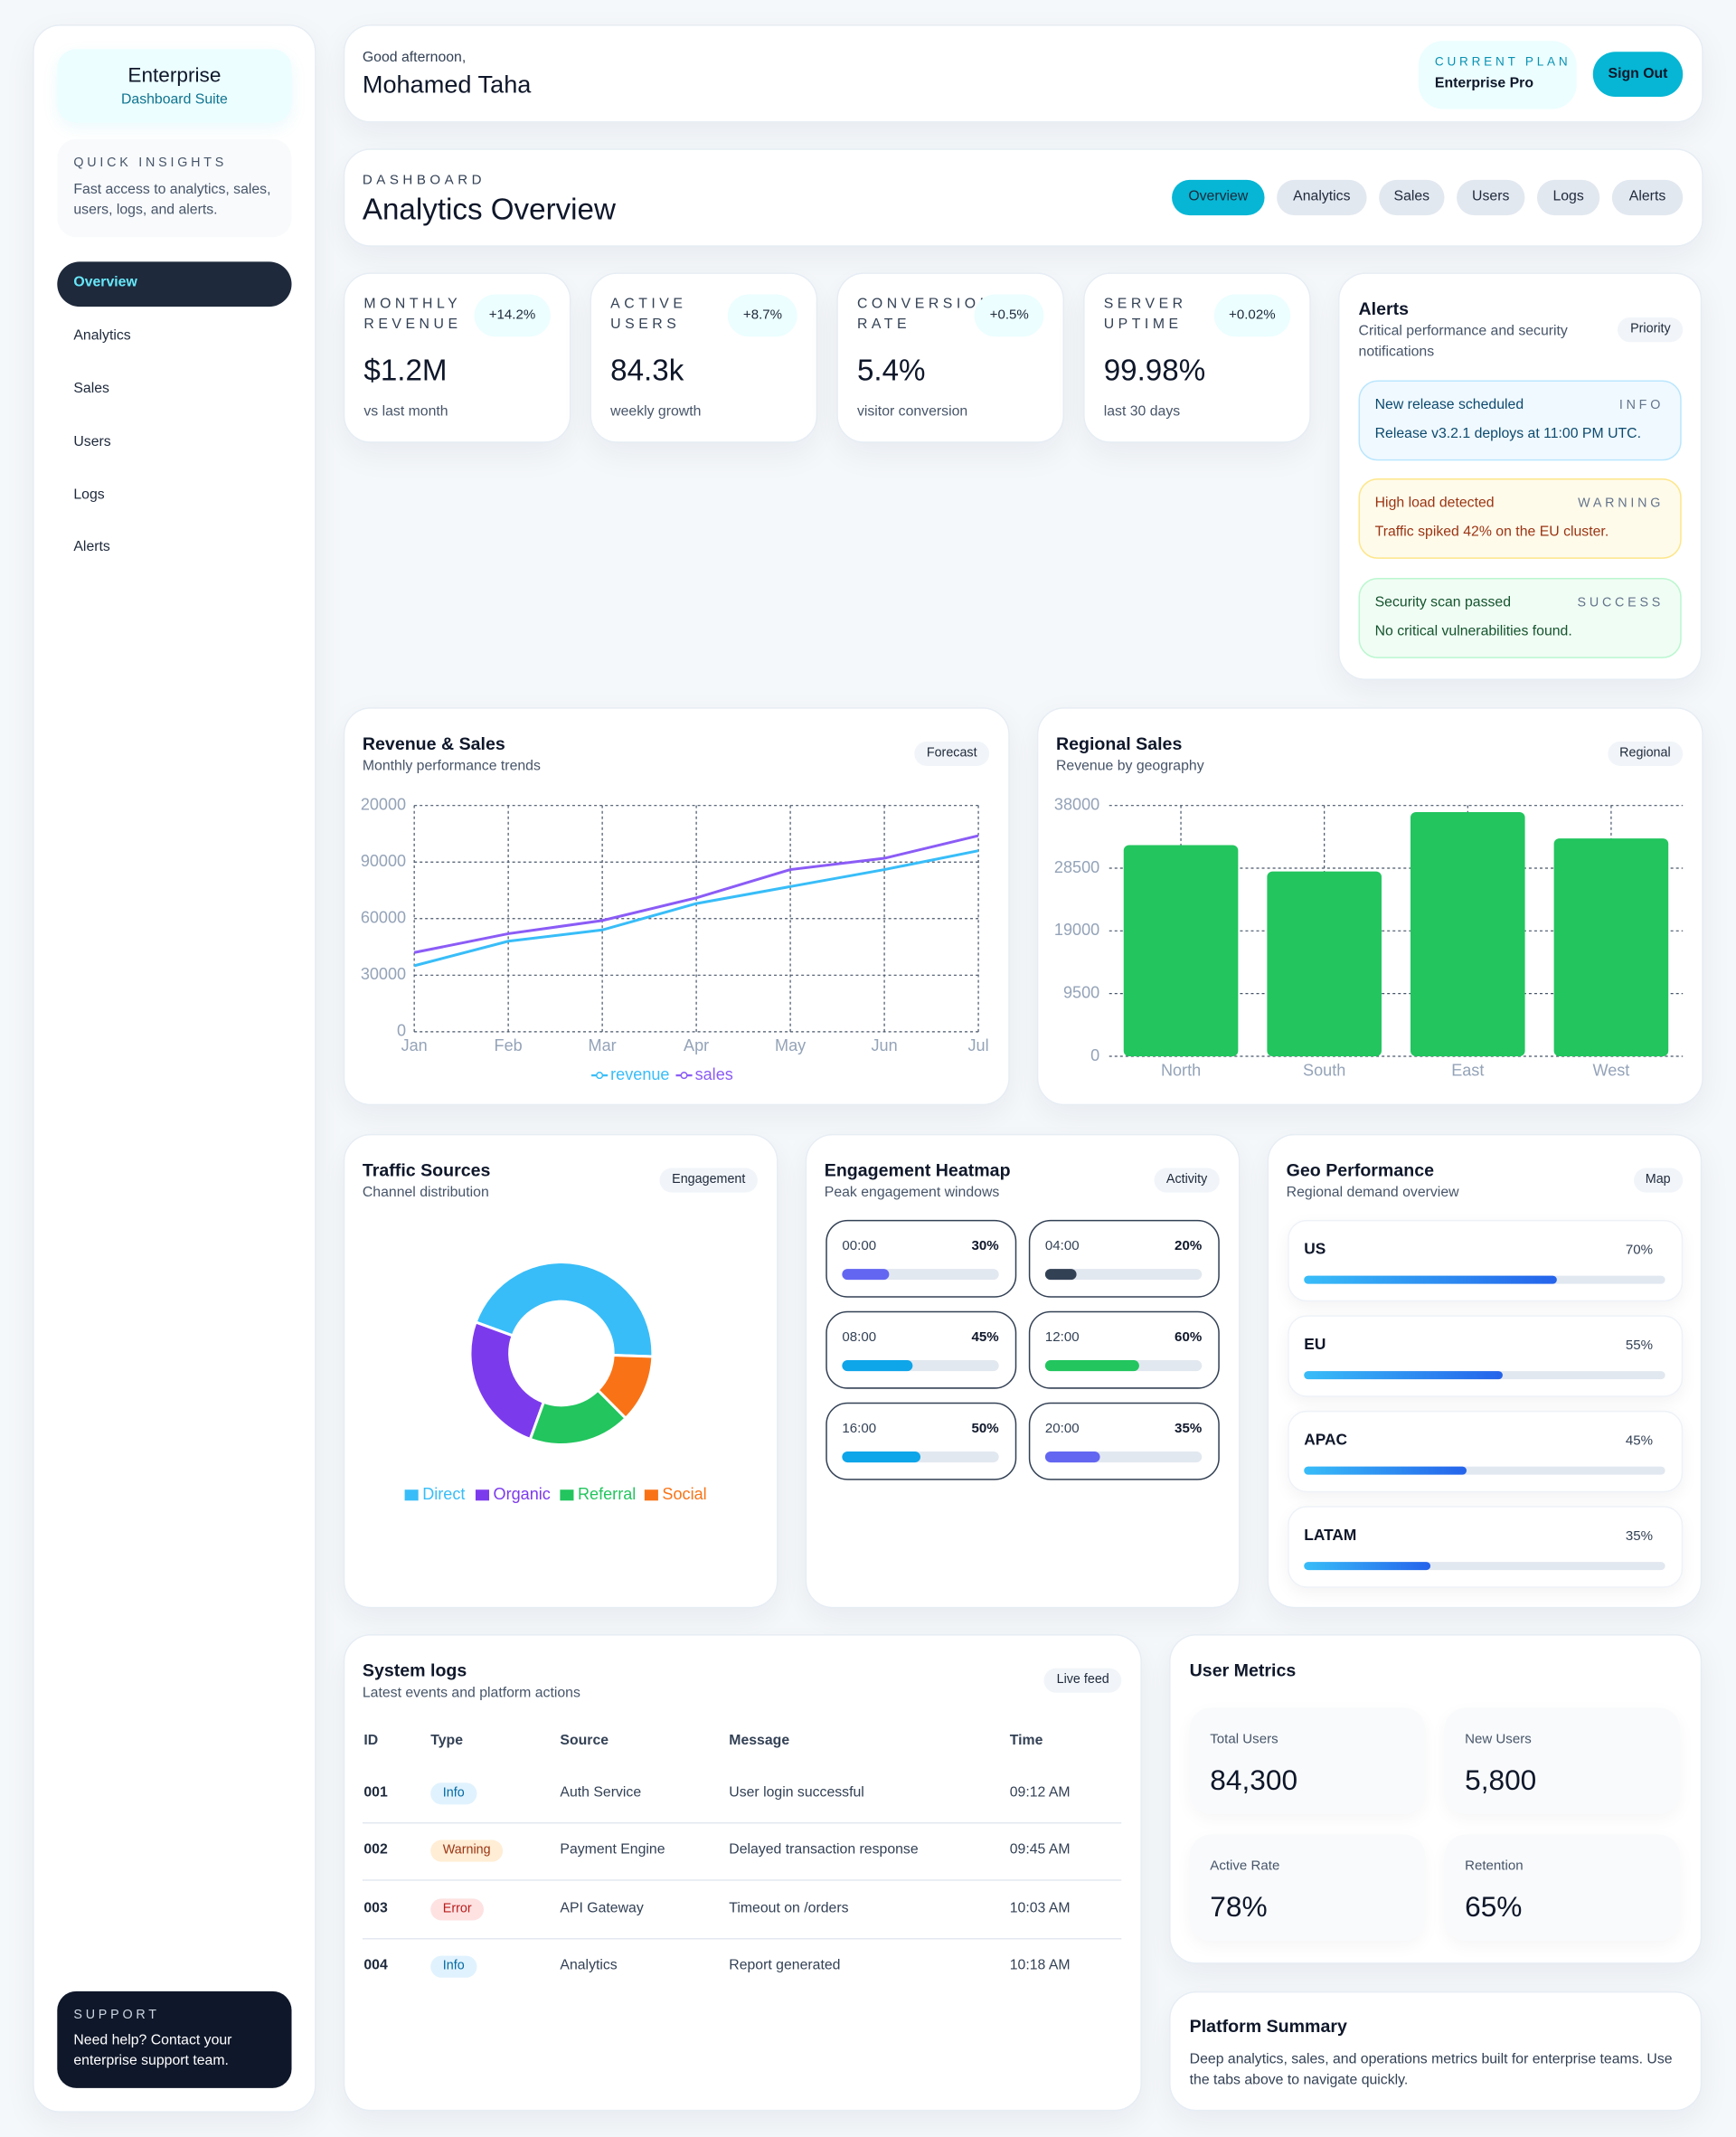 Image resolution: width=1736 pixels, height=2137 pixels. What do you see at coordinates (1154, 369) in the screenshot?
I see `kpi-value: 99.98%` at bounding box center [1154, 369].